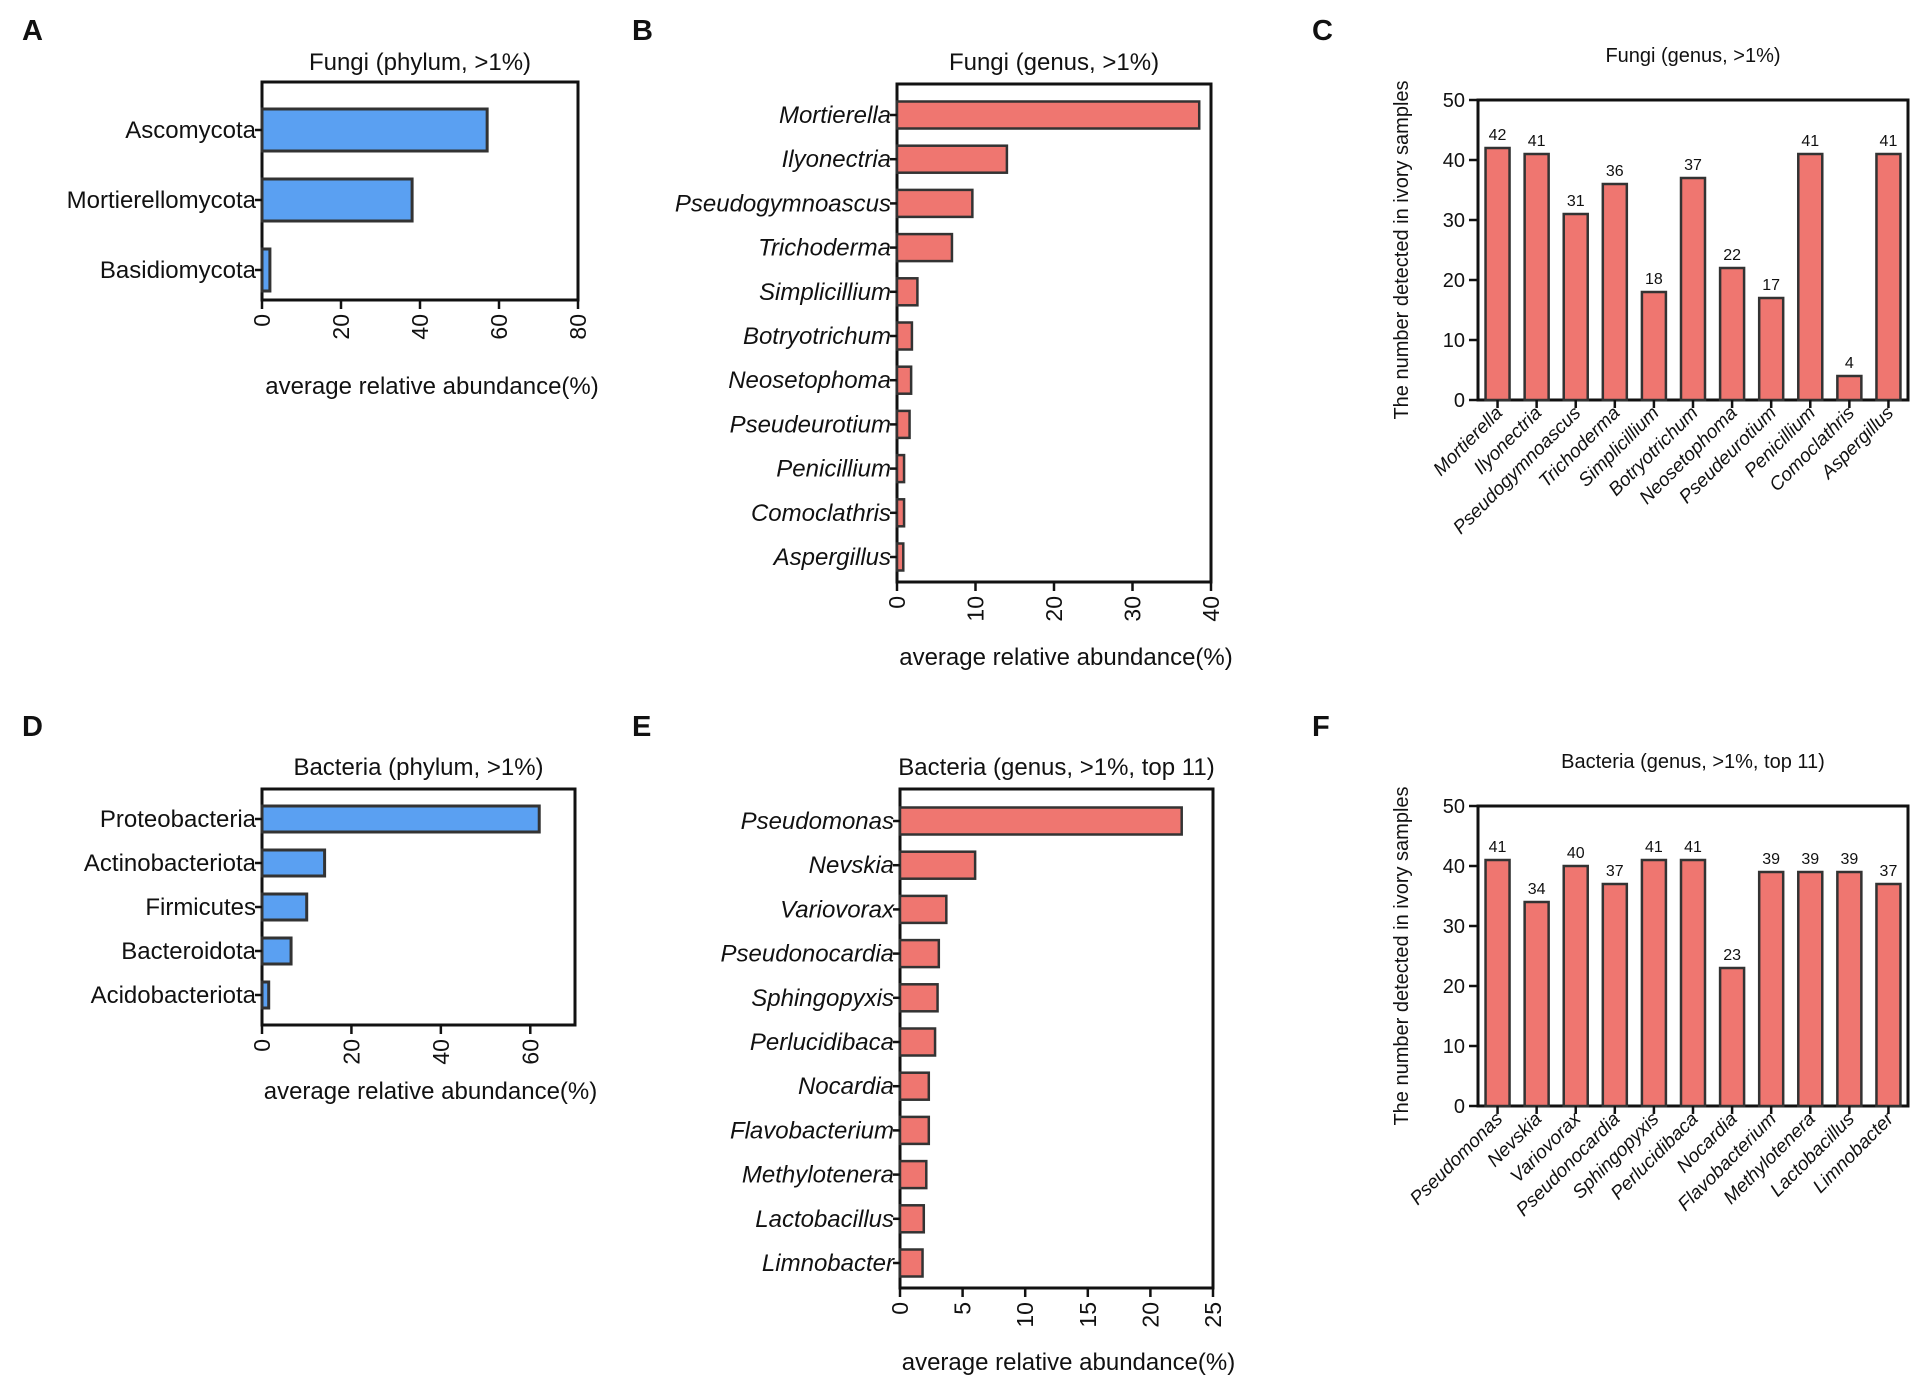  I want to click on category-label-mortierella: Mortierella, so click(835, 115).